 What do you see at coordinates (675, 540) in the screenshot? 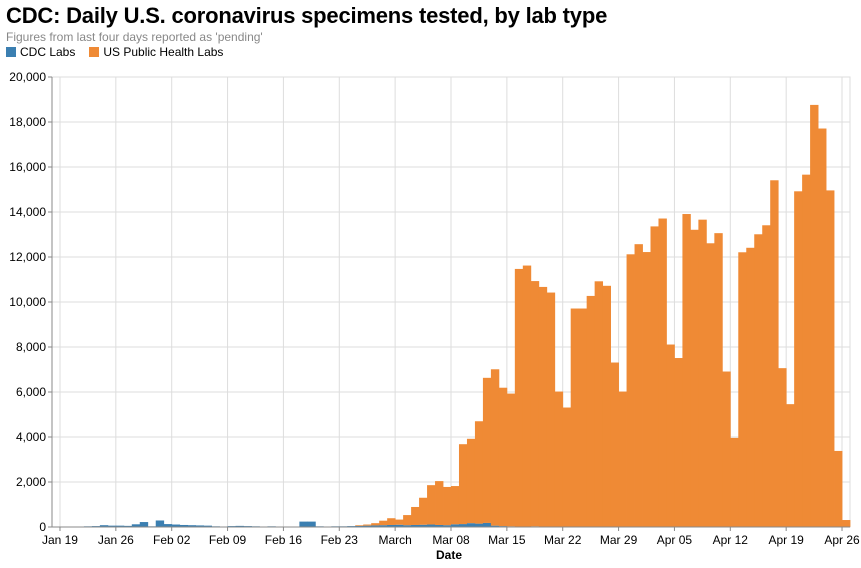
I see `x-tick-label: Apr 05` at bounding box center [675, 540].